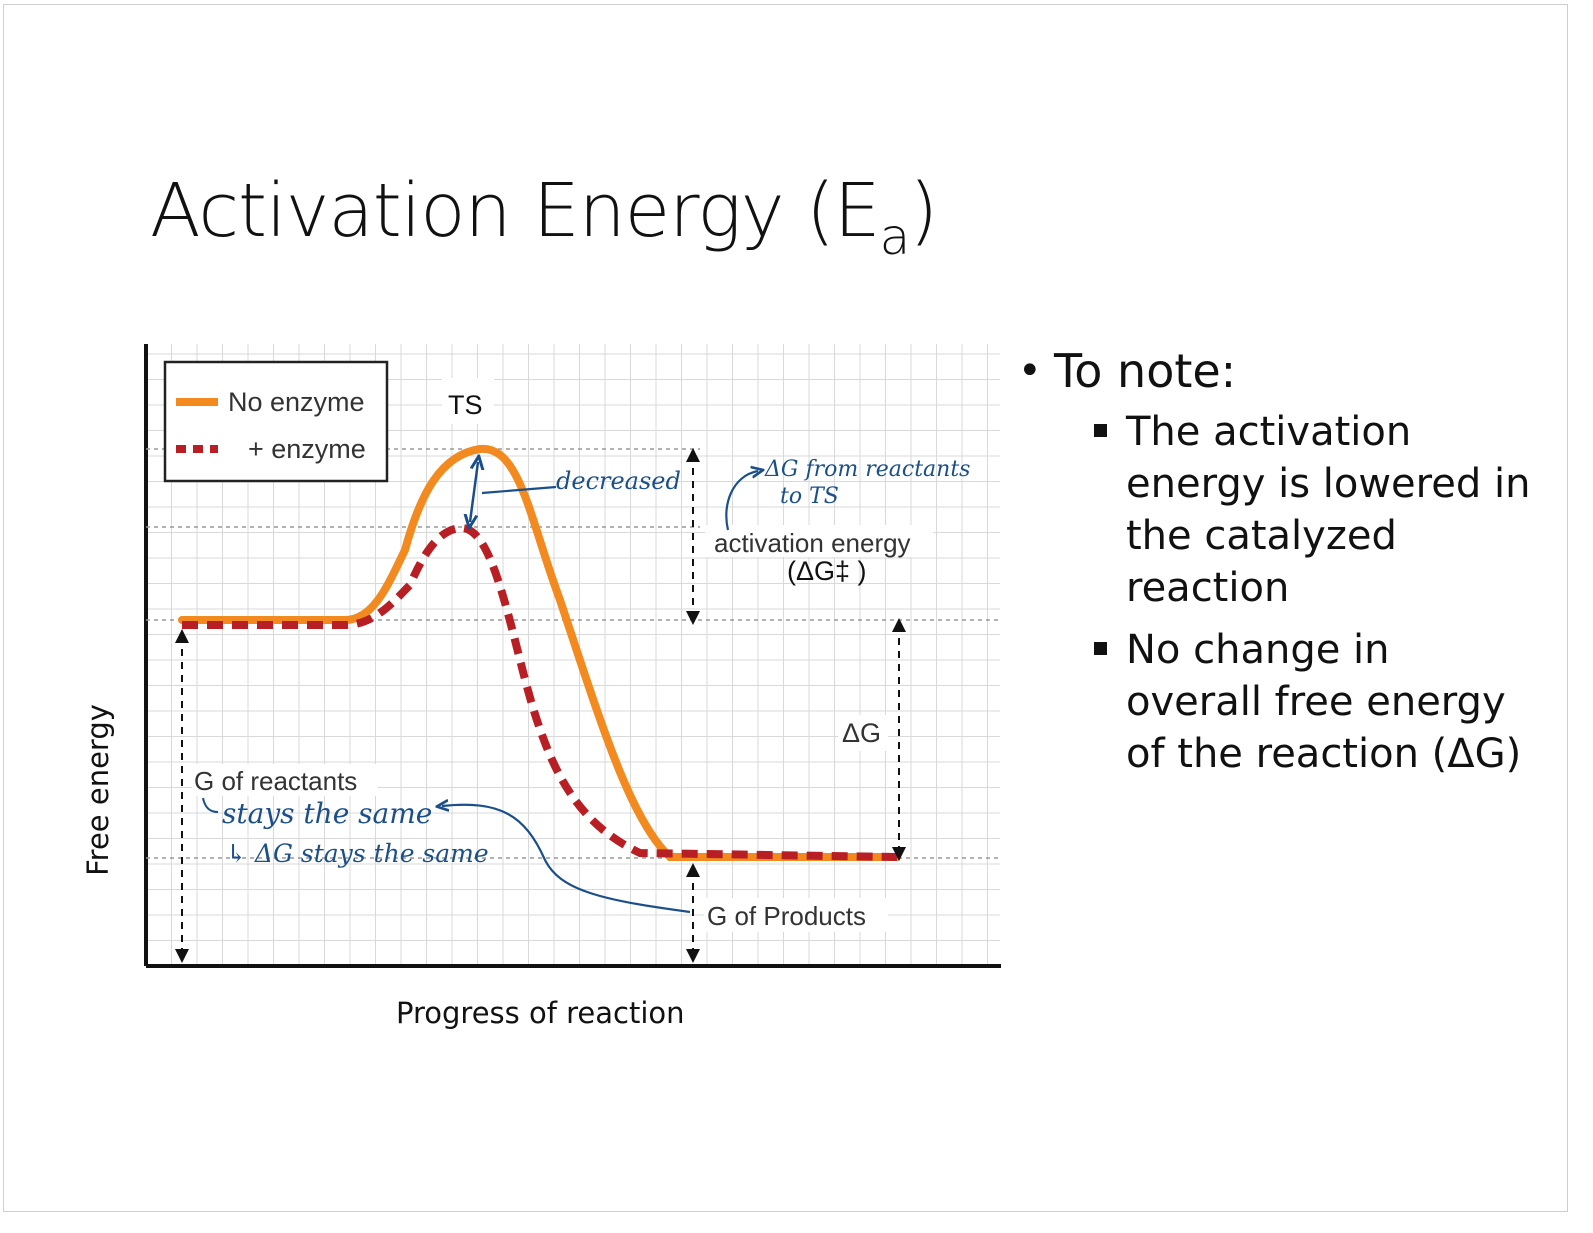 This screenshot has width=1593, height=1233. I want to click on decreased-note: decreased, so click(618, 481).